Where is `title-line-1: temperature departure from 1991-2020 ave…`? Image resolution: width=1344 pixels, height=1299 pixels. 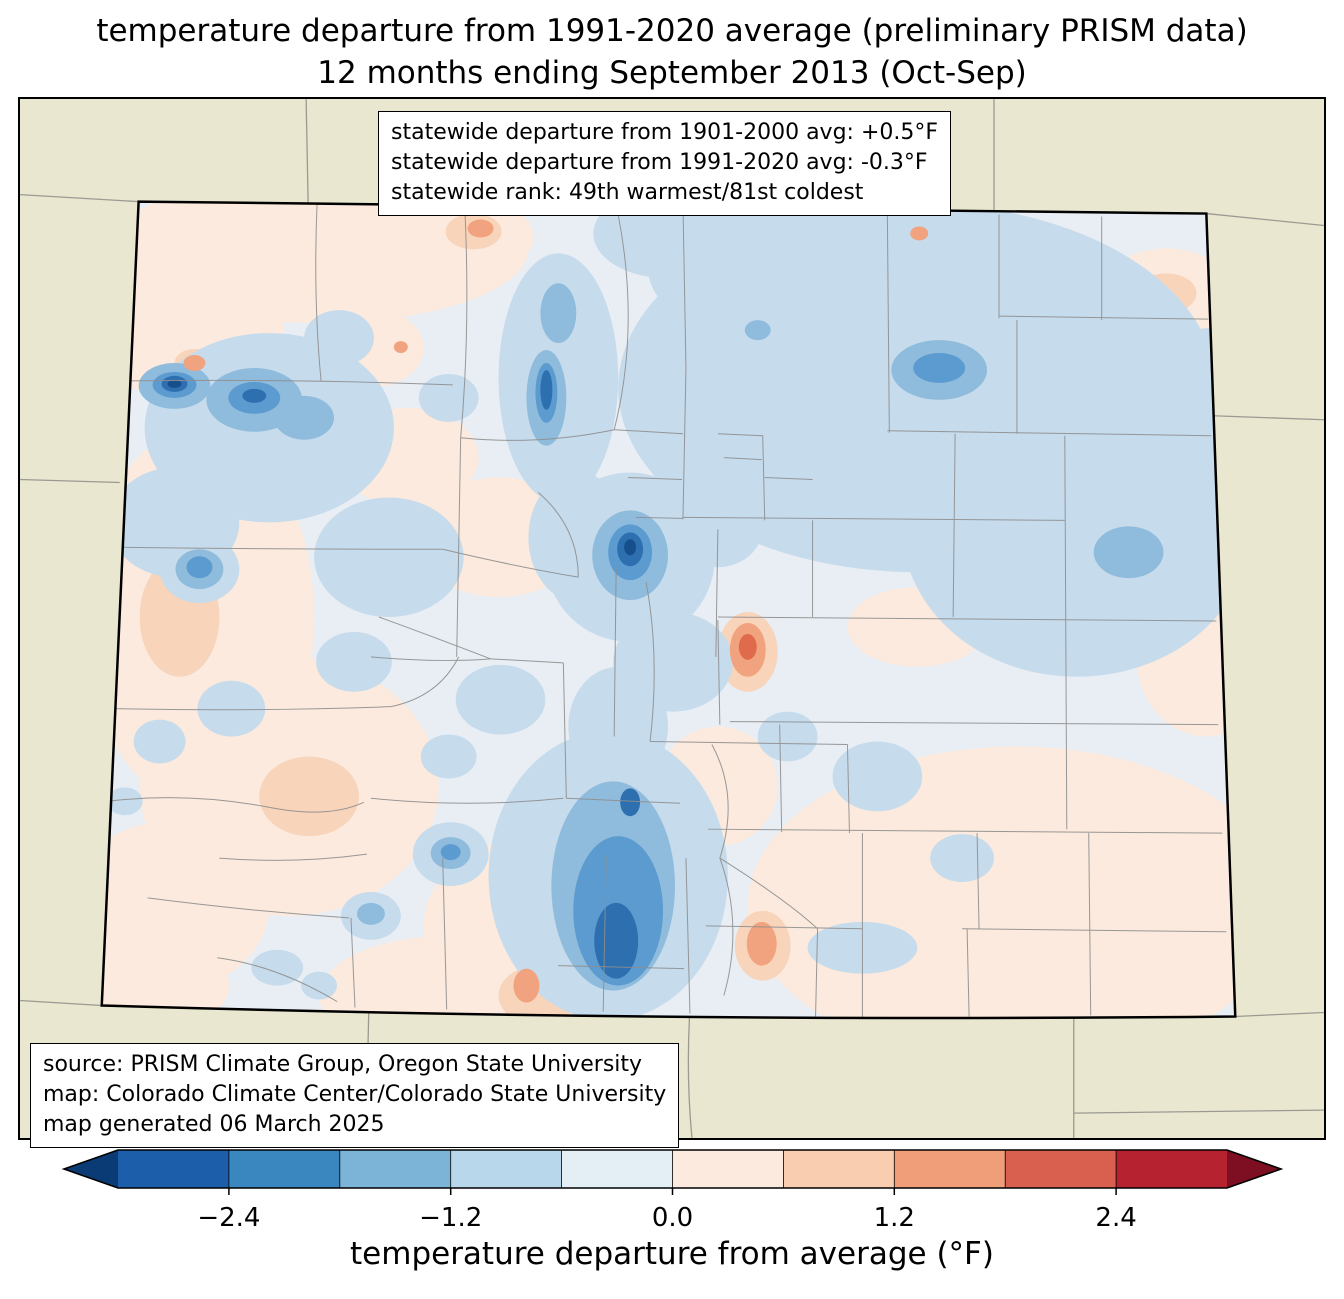 title-line-1: temperature departure from 1991-2020 ave… is located at coordinates (672, 31).